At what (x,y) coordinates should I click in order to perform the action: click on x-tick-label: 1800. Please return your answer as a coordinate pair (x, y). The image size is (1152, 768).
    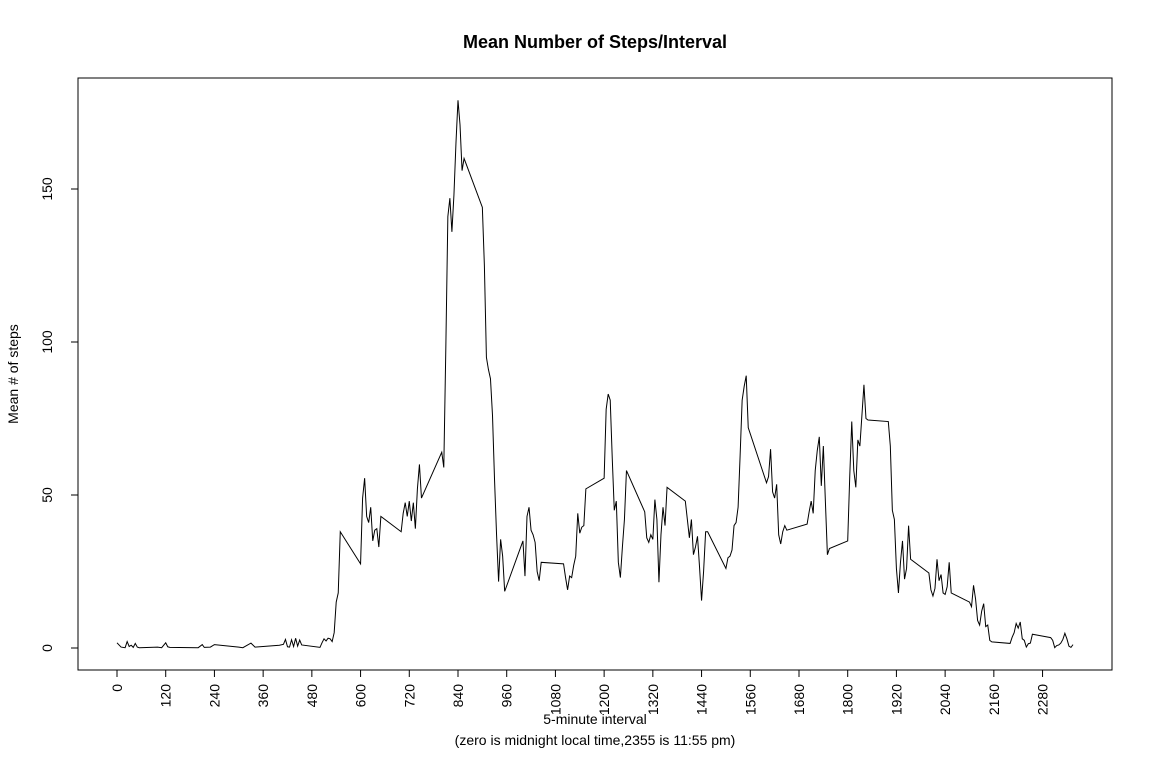
    Looking at the image, I should click on (848, 699).